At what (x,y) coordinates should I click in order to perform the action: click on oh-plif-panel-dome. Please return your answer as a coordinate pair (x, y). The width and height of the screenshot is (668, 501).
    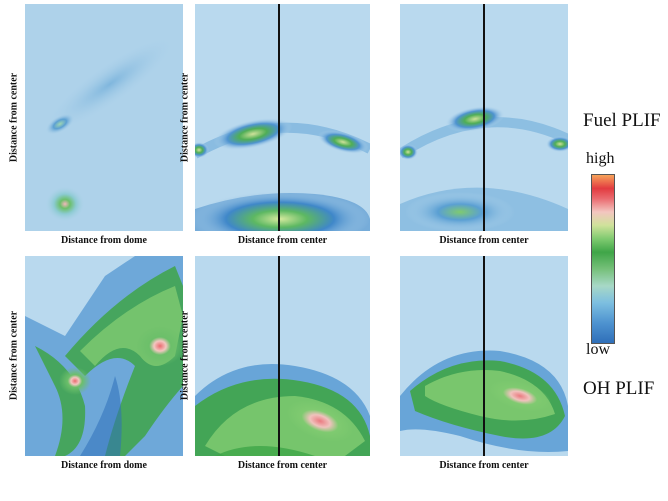
    Looking at the image, I should click on (104, 356).